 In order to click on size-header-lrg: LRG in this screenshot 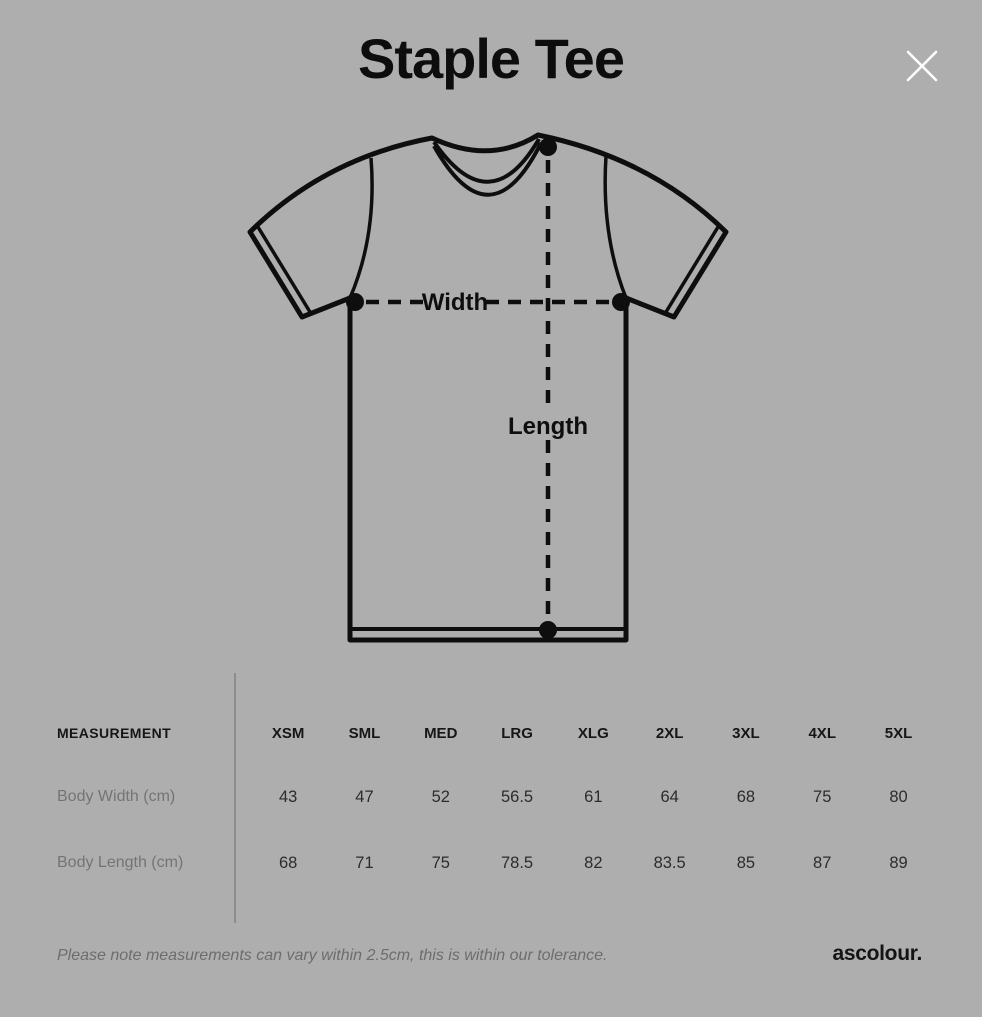, I will do `click(517, 733)`.